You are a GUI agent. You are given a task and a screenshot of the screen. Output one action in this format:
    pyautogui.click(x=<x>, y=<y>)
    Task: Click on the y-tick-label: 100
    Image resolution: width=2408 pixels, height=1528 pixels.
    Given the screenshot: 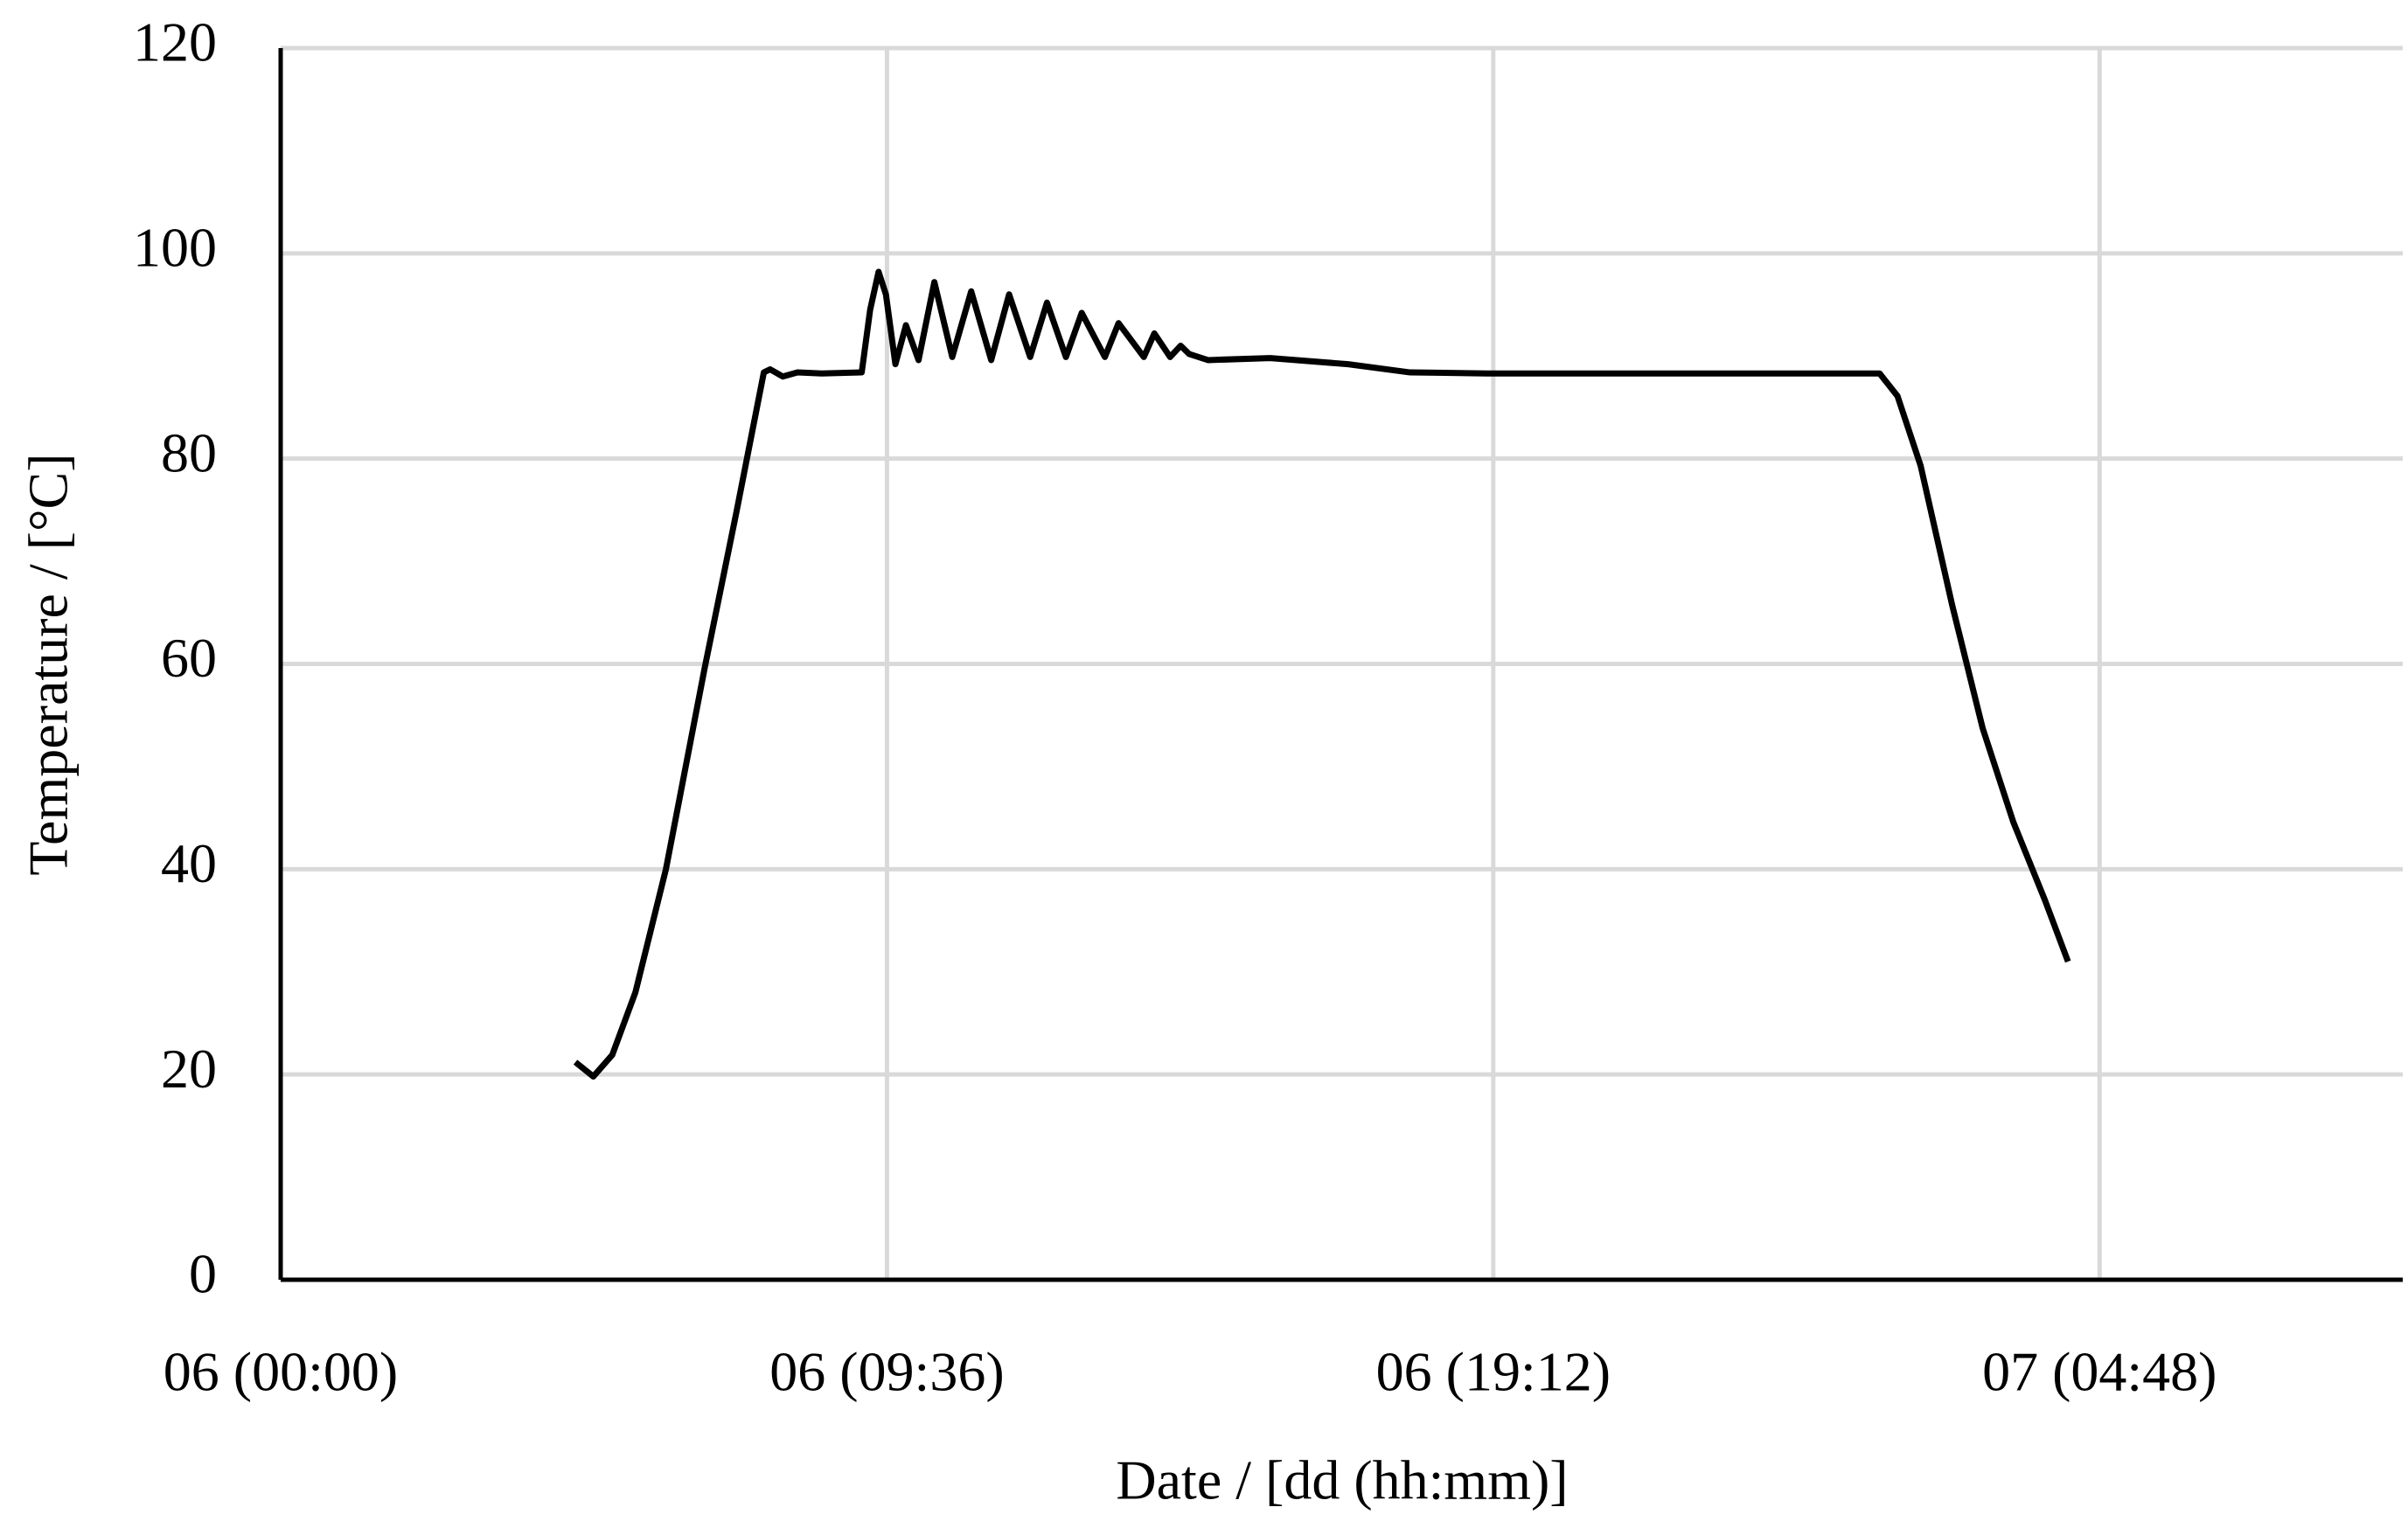 What is the action you would take?
    pyautogui.click(x=175, y=248)
    